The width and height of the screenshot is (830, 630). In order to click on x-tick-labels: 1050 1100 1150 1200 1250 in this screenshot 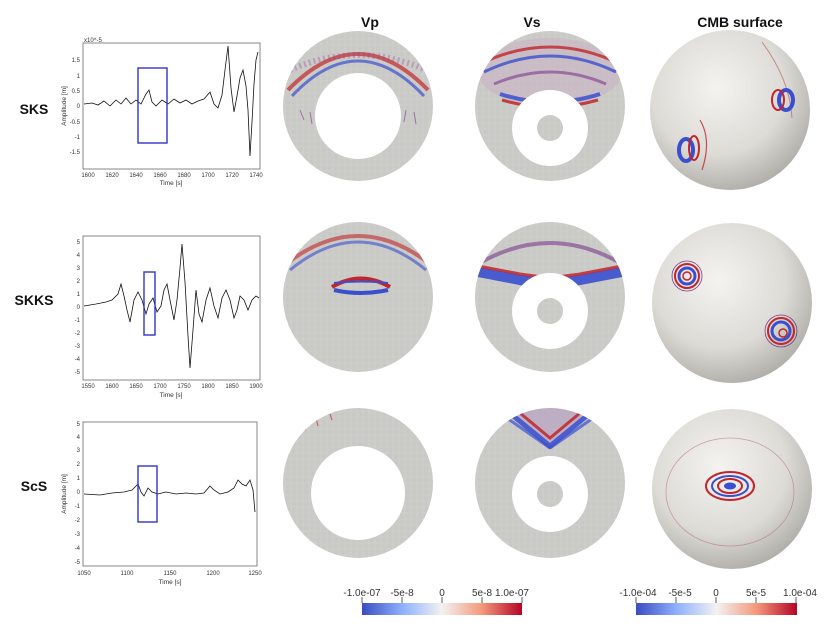, I will do `click(169, 574)`.